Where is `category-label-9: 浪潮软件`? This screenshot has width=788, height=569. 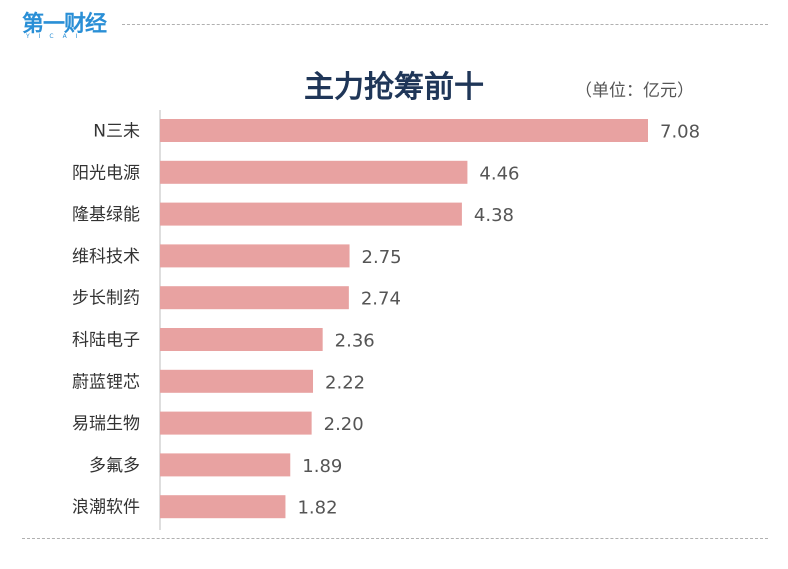
category-label-9: 浪潮软件 is located at coordinates (106, 508).